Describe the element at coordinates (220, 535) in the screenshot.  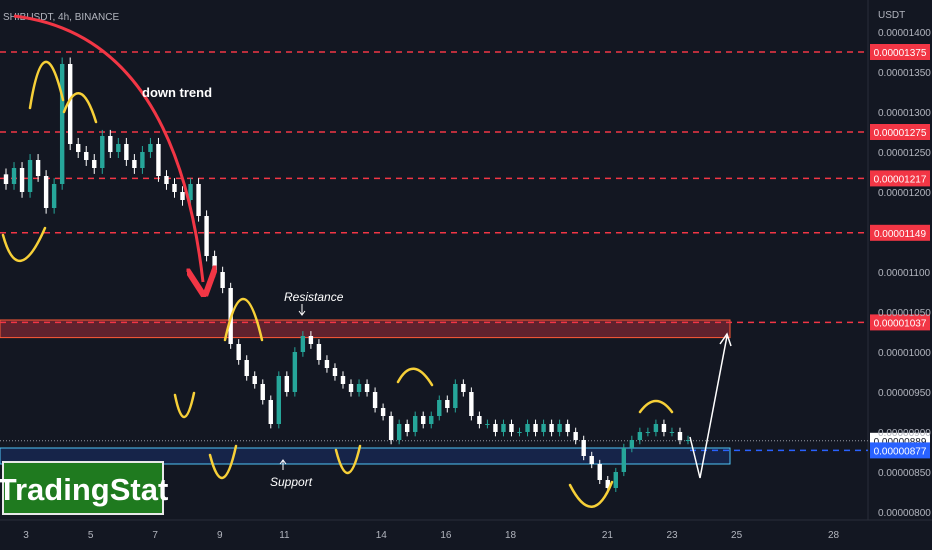
I see `x-tick-3: 9` at that location.